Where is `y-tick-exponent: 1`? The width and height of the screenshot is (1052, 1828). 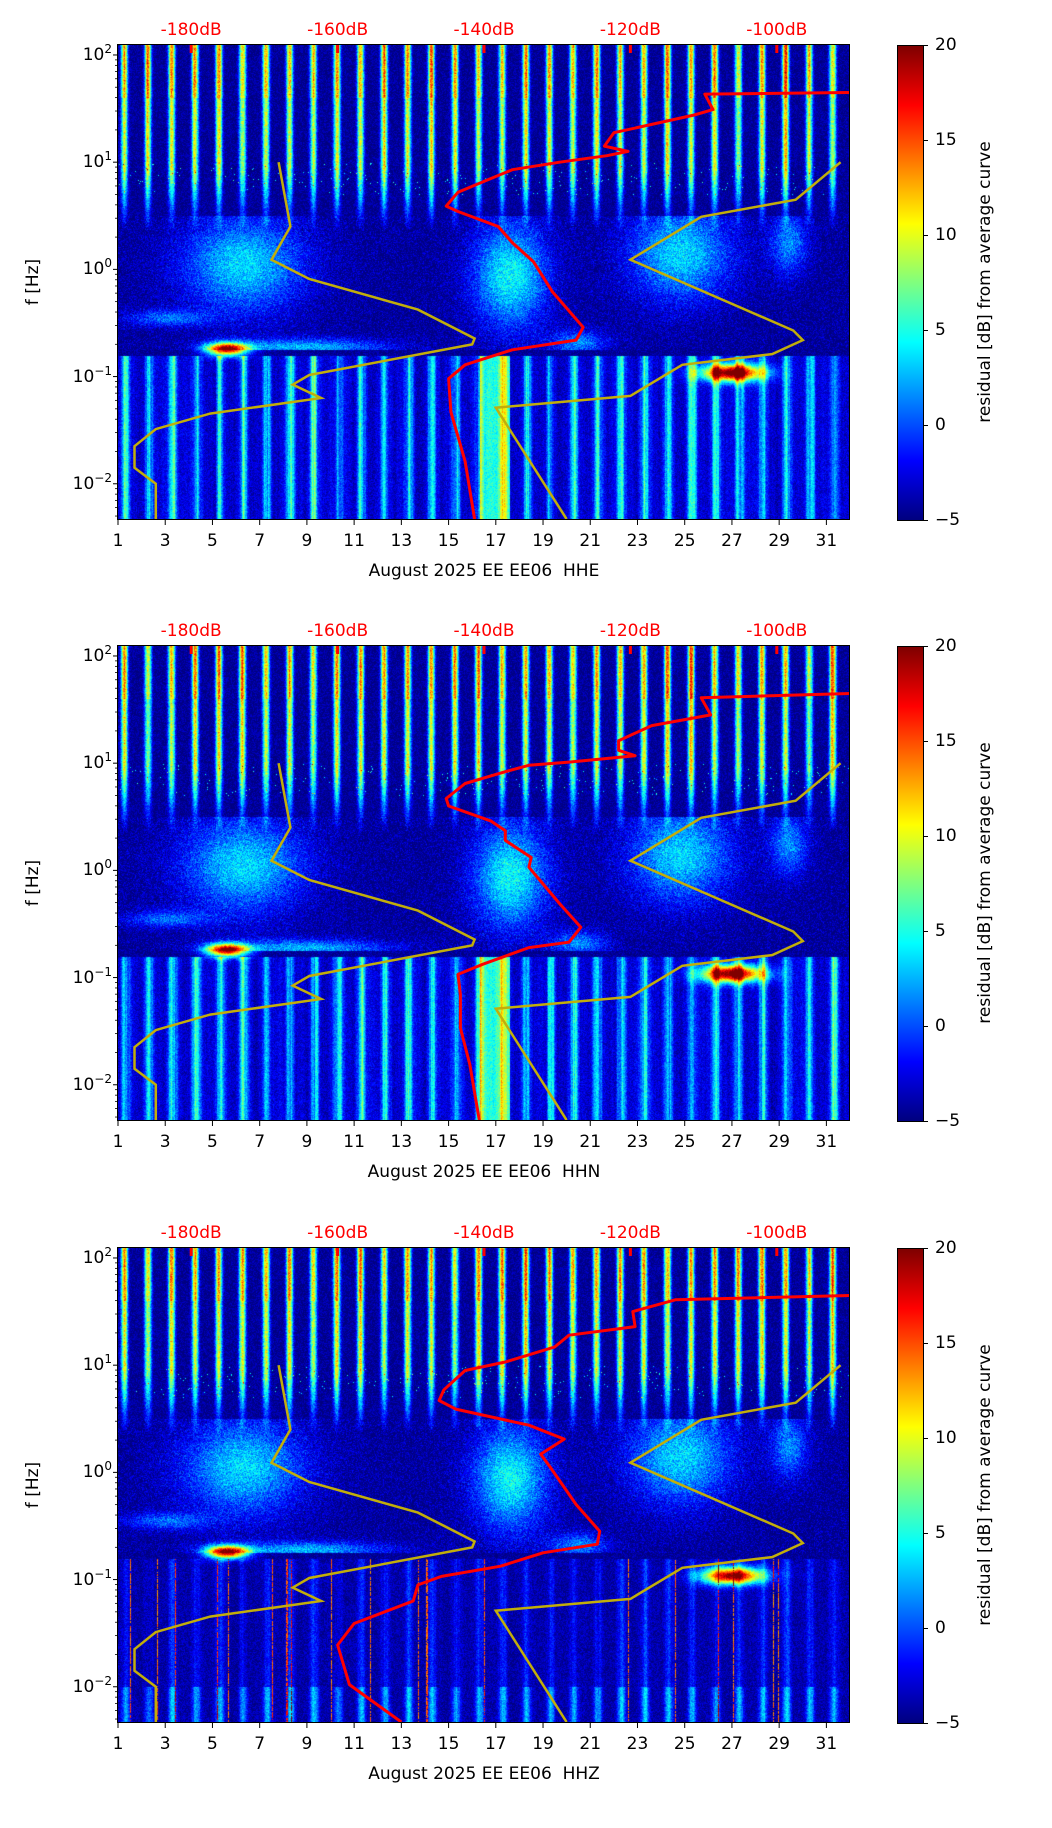 y-tick-exponent: 1 is located at coordinates (108, 757).